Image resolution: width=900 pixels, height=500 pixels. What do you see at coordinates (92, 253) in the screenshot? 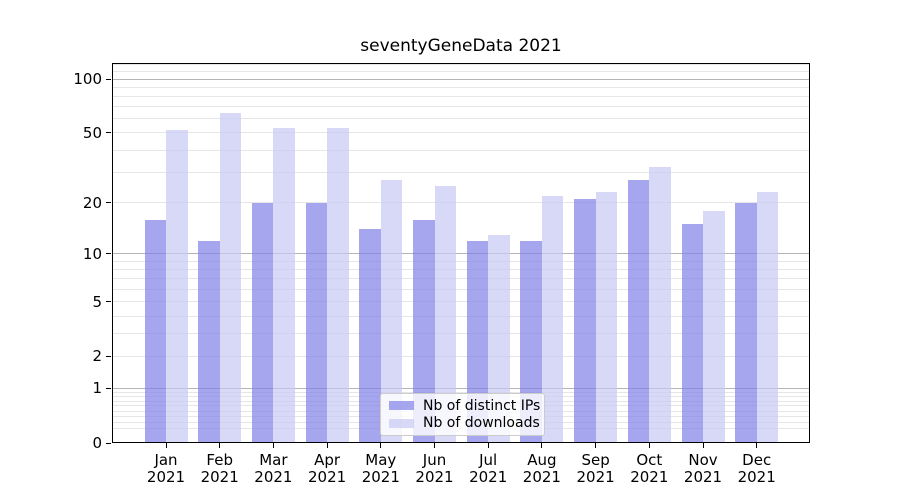
I see `y-tick-label: 10` at bounding box center [92, 253].